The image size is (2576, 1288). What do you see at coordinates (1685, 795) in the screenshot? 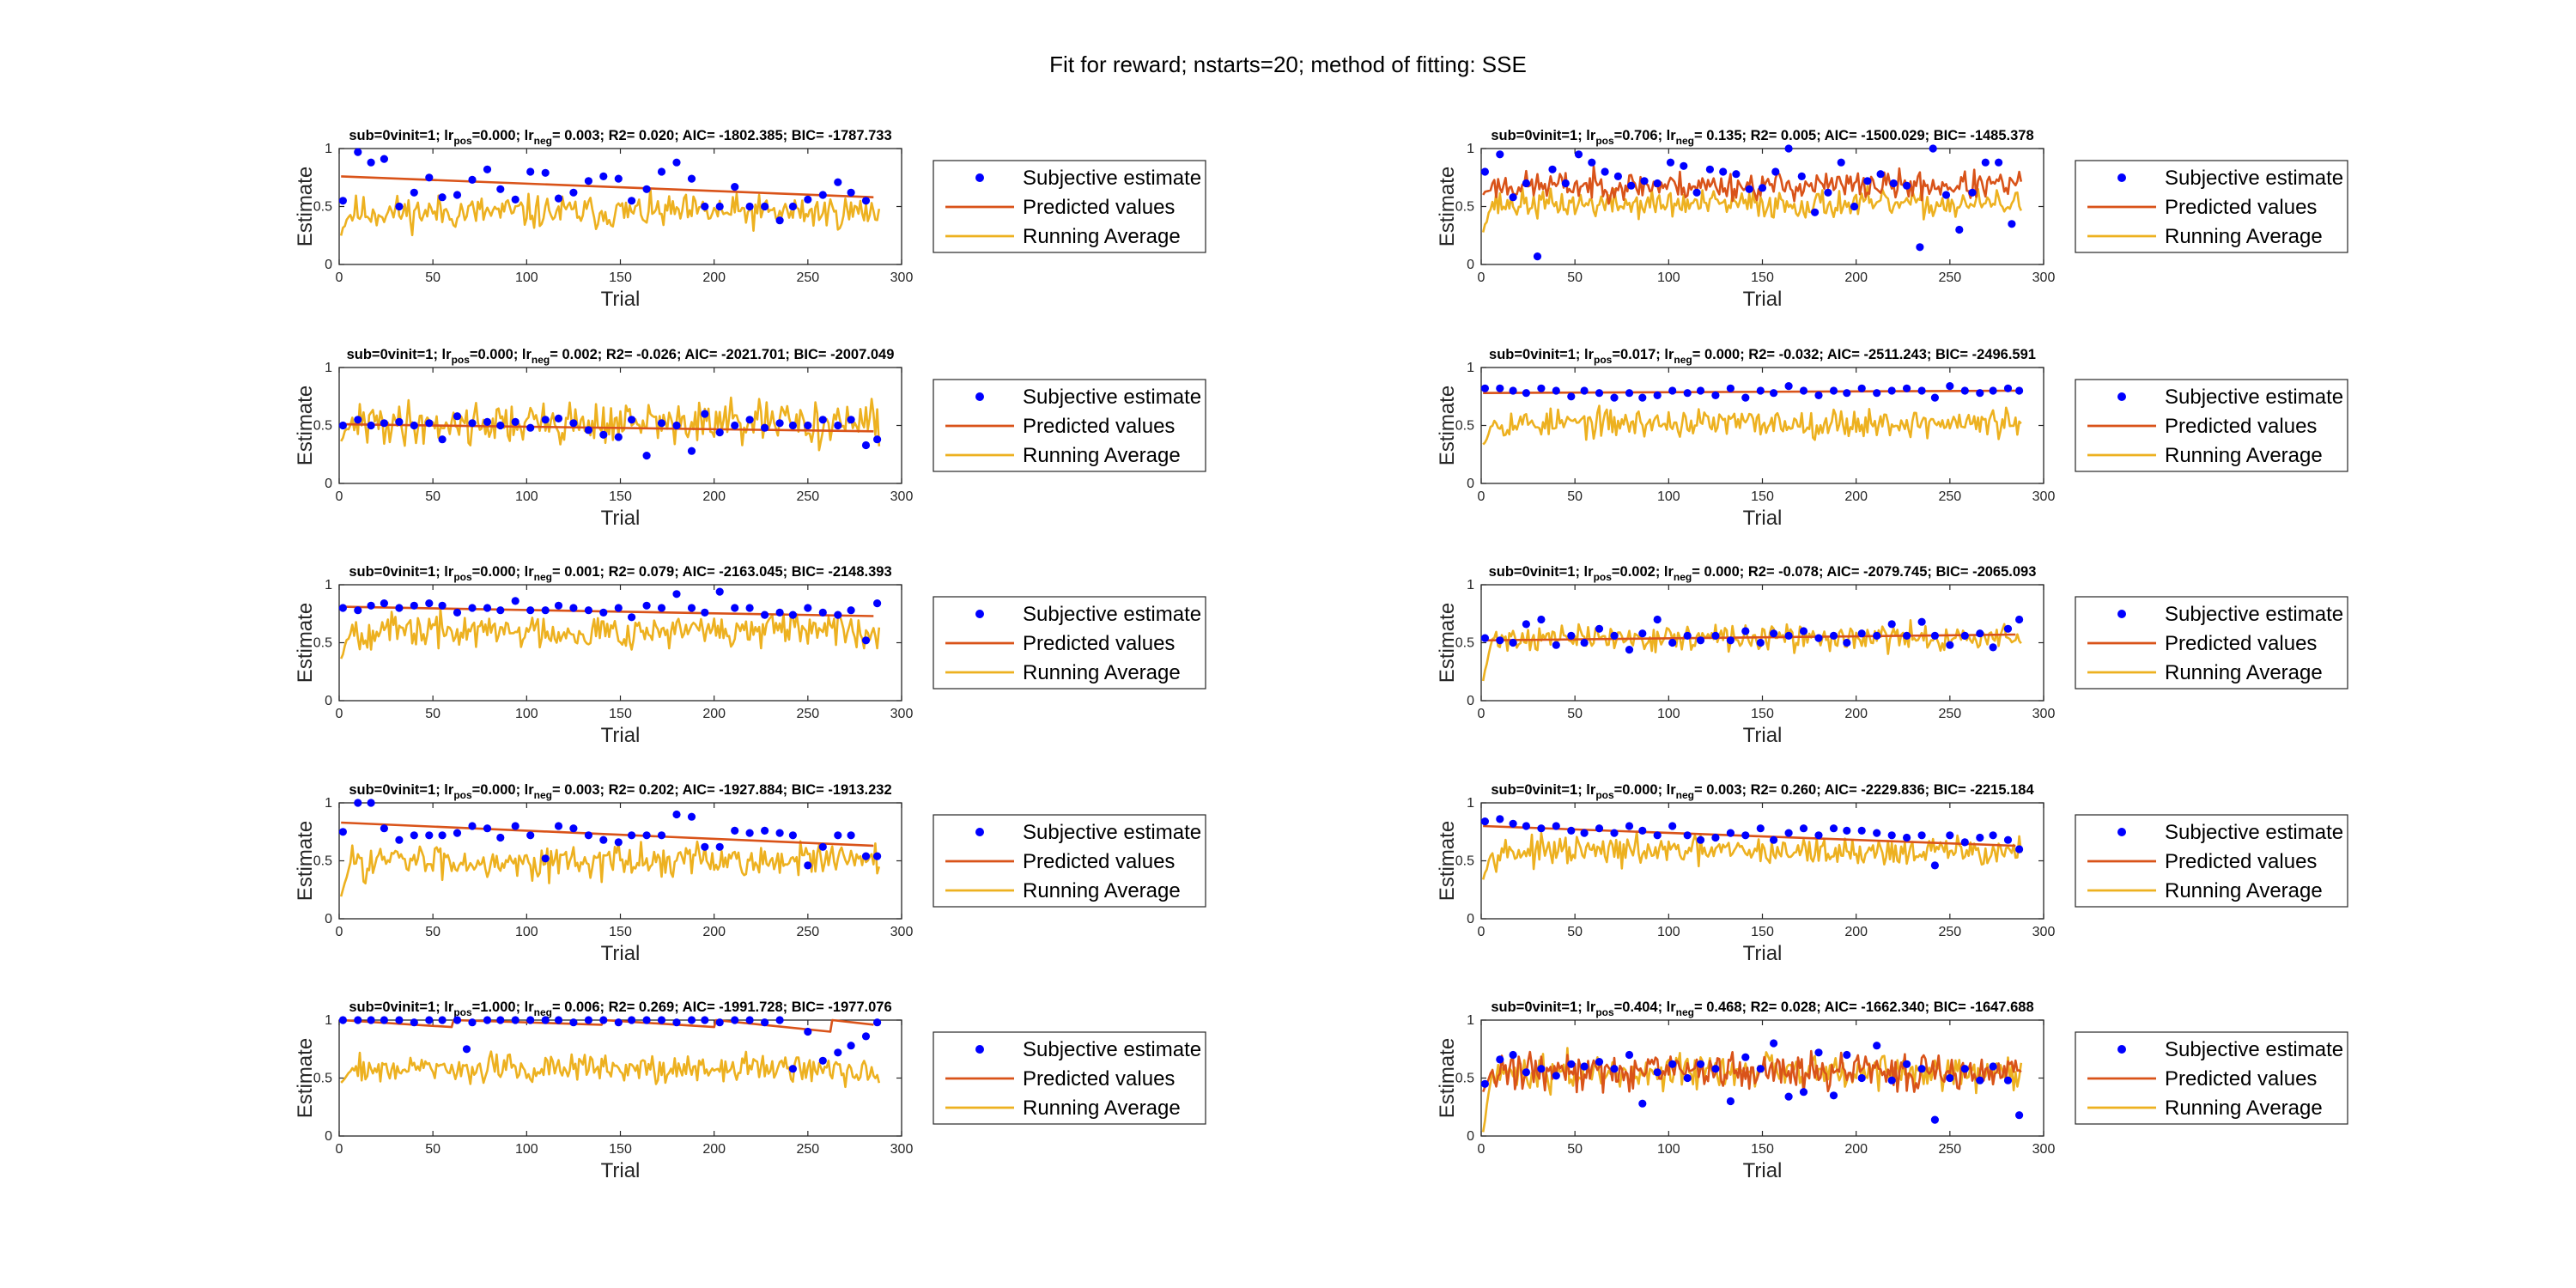
I see `title-subscript: neg` at bounding box center [1685, 795].